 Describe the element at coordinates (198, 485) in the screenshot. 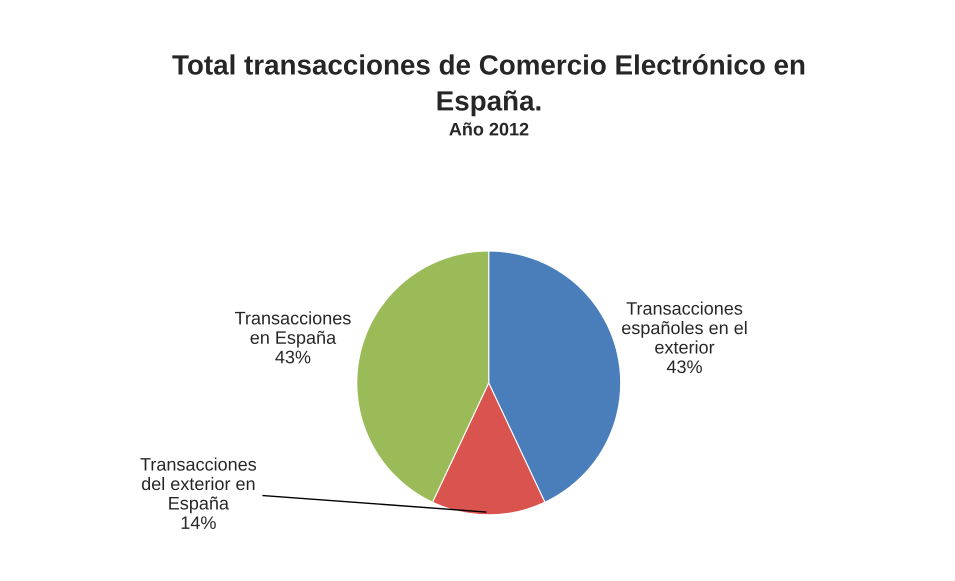

I see `slice-label: Transacciones del exterior en España` at that location.